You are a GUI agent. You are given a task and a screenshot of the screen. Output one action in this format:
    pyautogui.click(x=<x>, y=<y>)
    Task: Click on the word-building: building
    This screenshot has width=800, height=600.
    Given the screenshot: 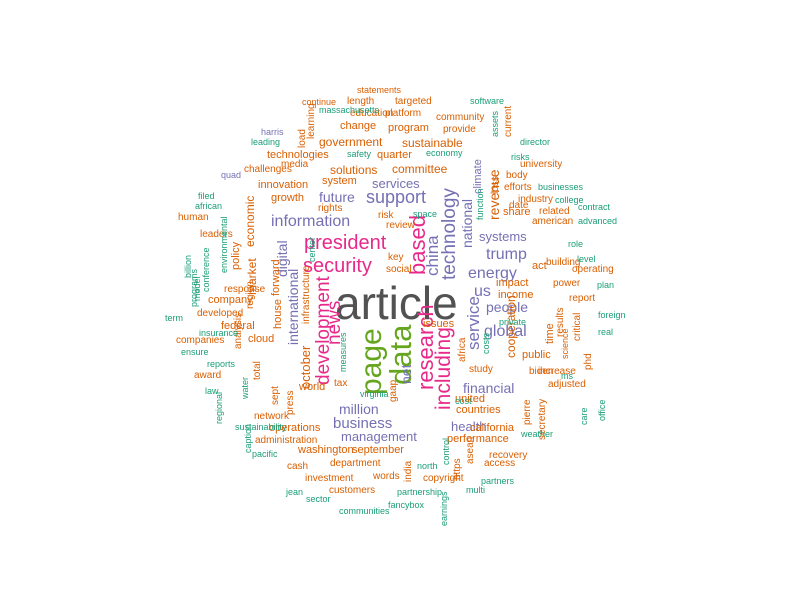 What is the action you would take?
    pyautogui.click(x=563, y=262)
    